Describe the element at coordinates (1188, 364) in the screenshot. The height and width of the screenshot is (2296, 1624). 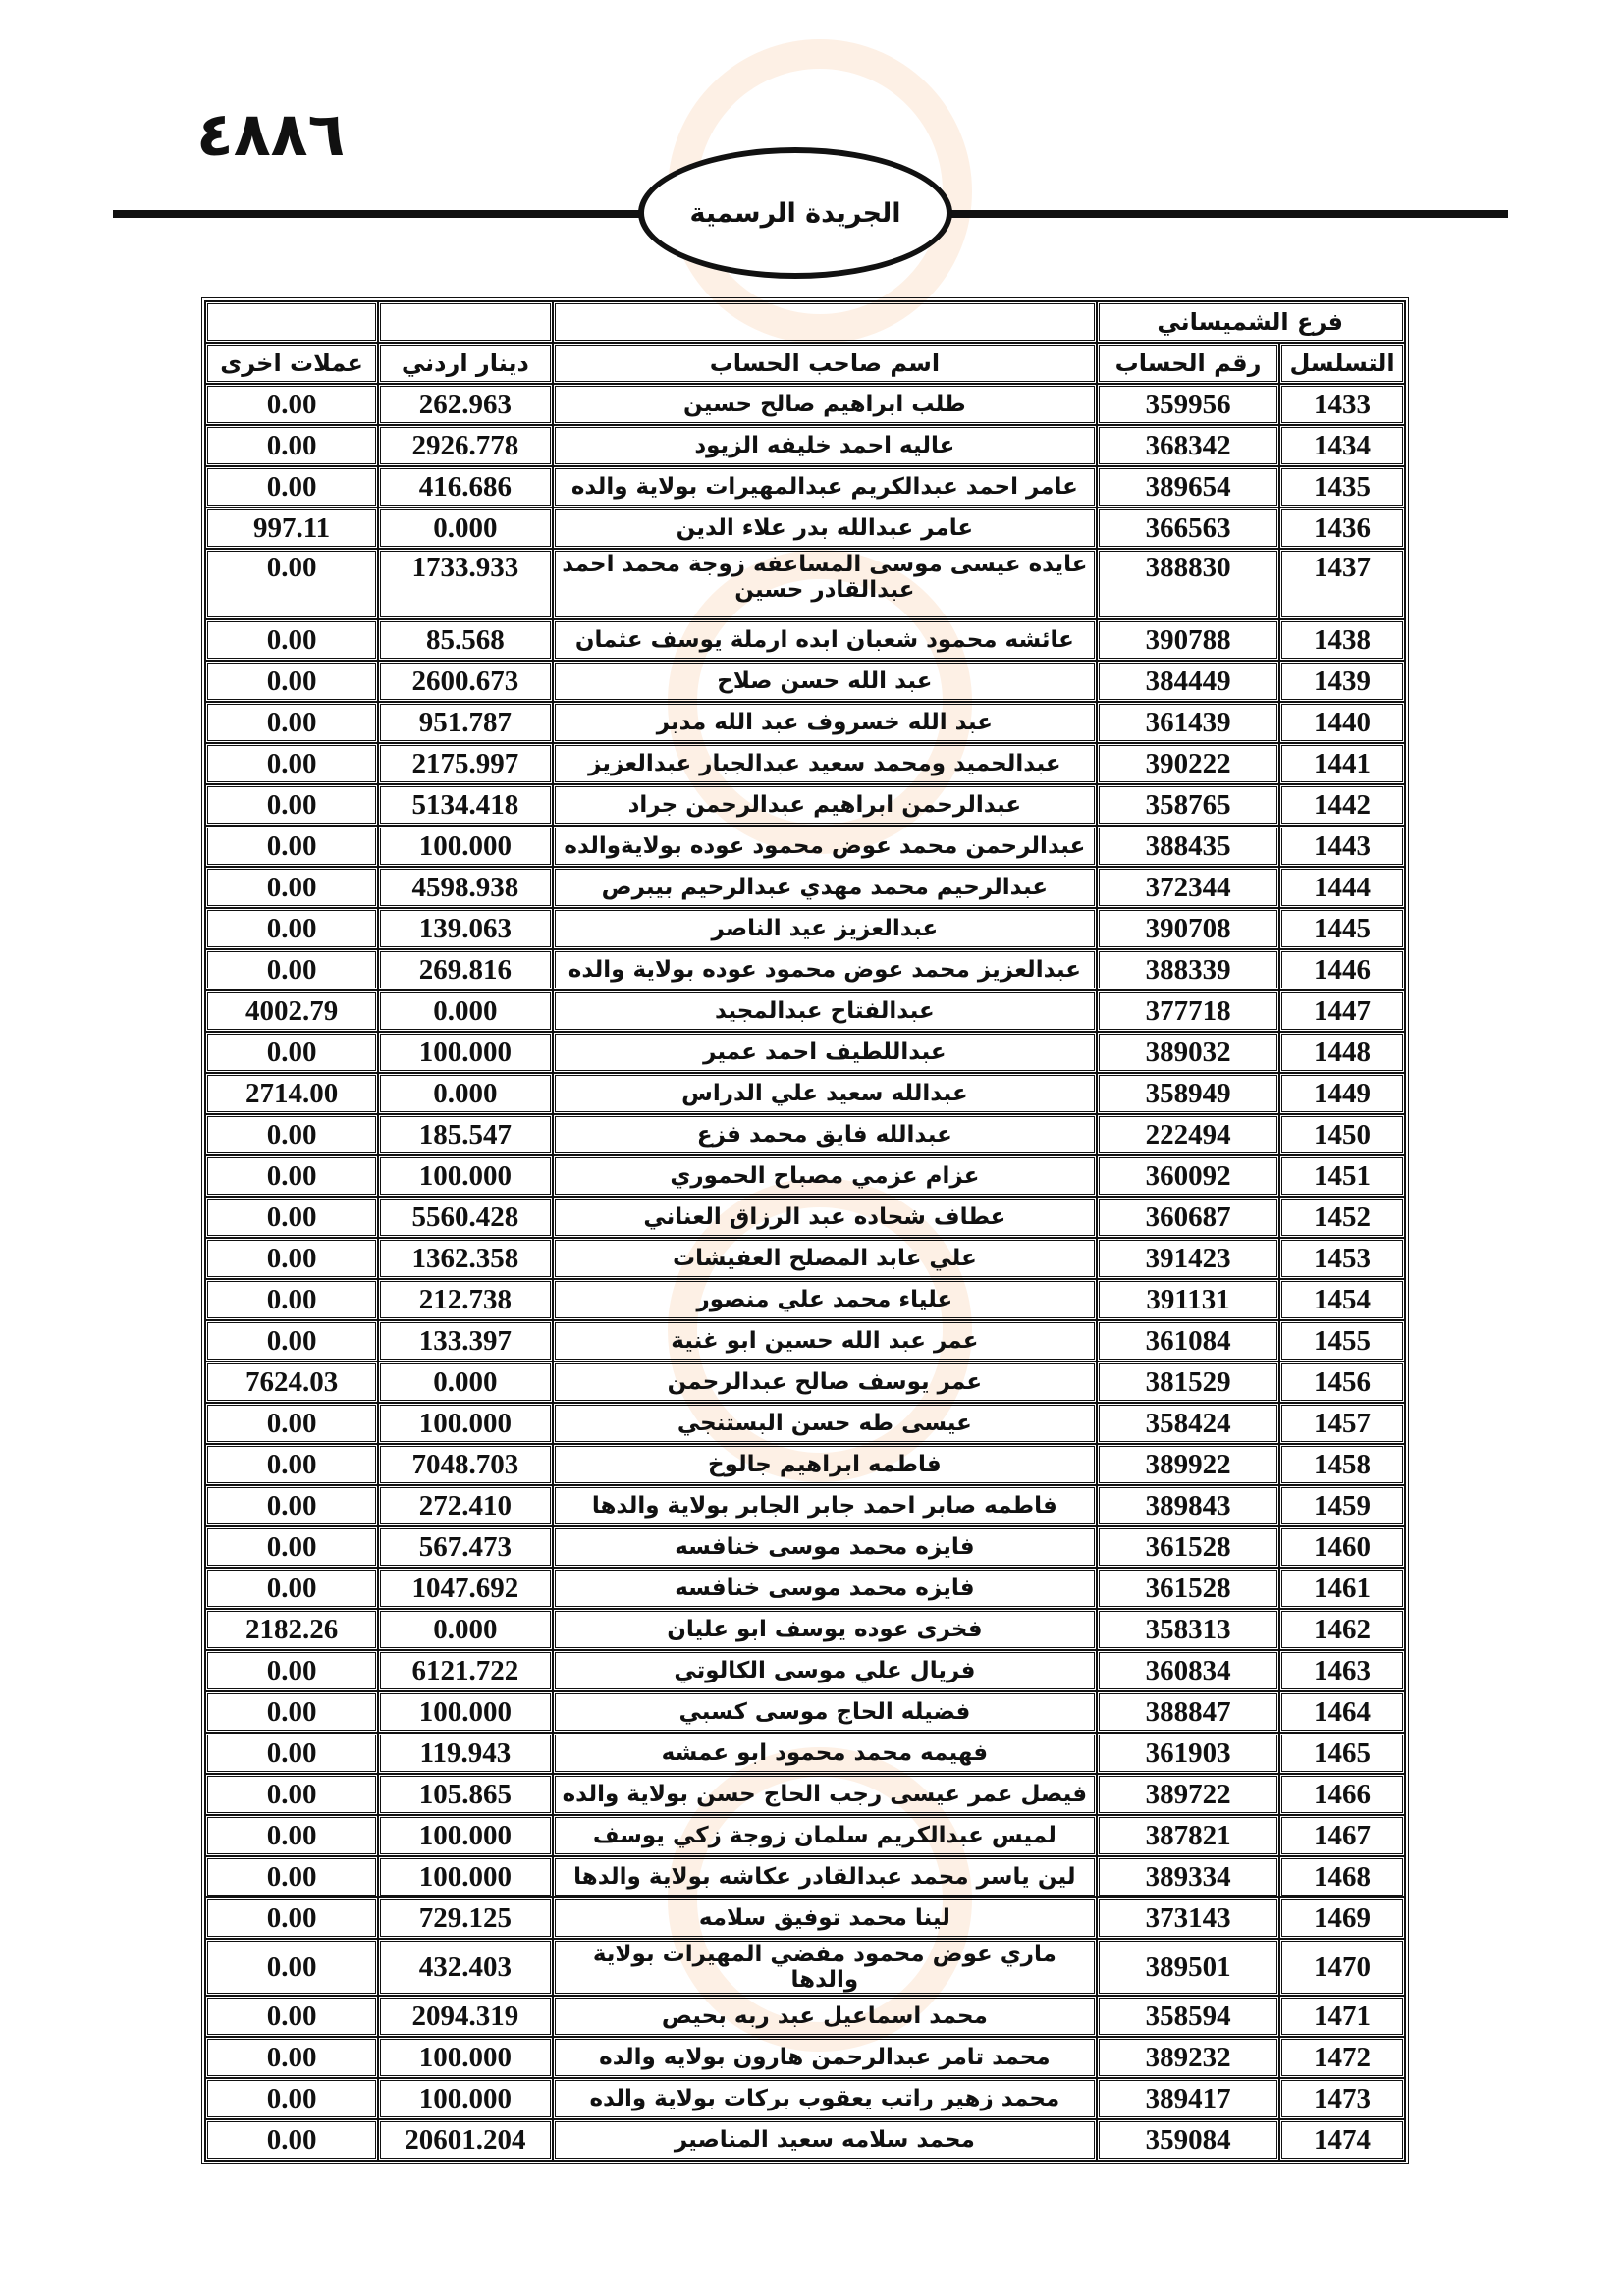
I see `header-account: رقم الحساب` at that location.